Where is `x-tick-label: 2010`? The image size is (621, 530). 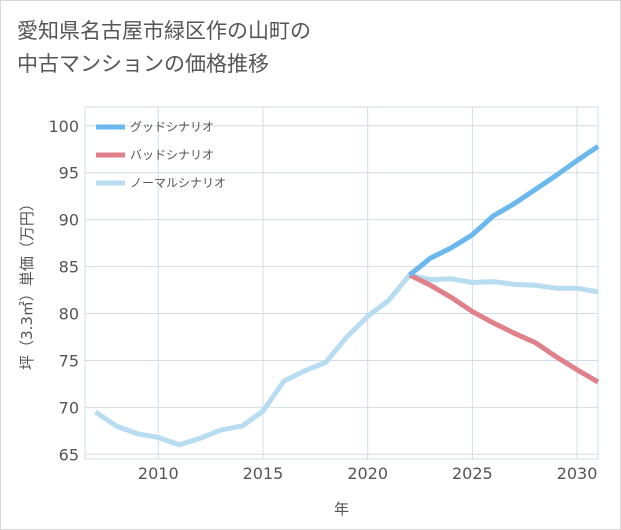
x-tick-label: 2010 is located at coordinates (158, 473).